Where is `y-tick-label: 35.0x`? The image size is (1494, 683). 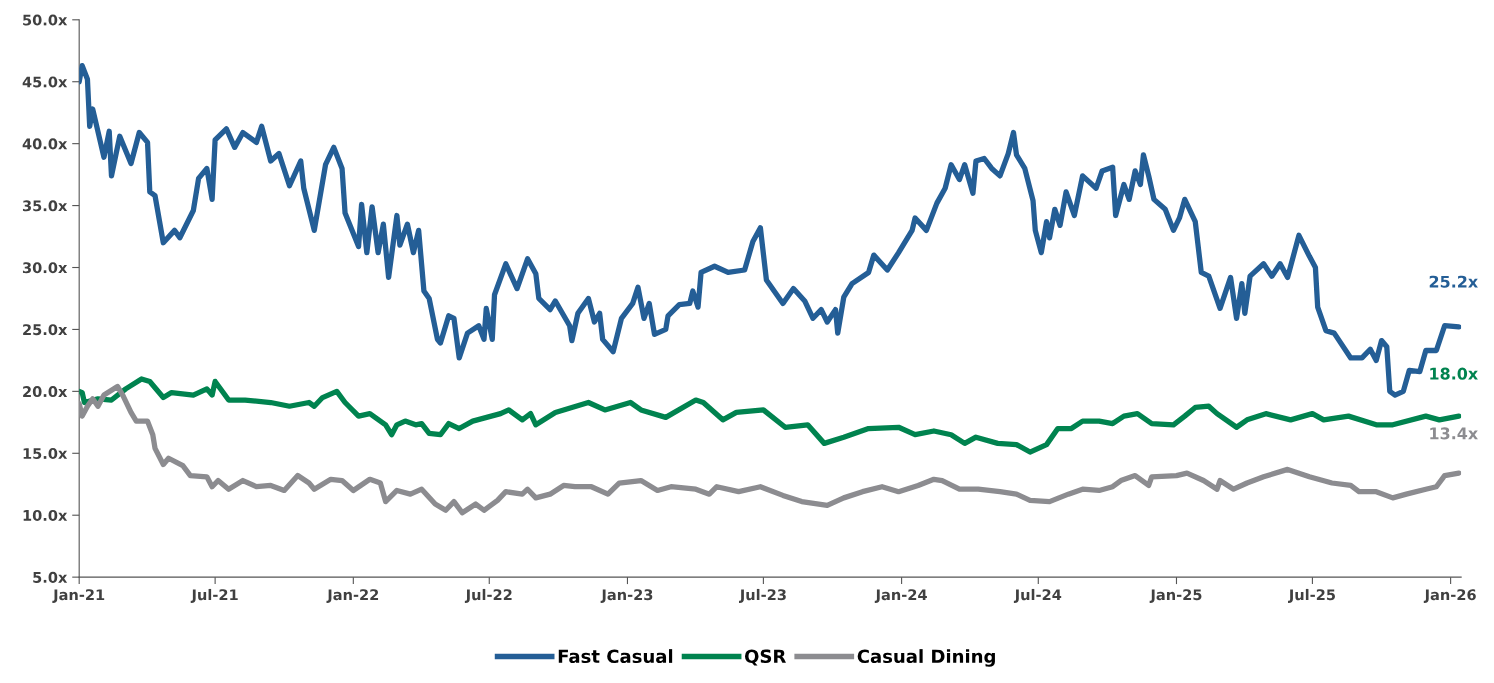
y-tick-label: 35.0x is located at coordinates (45, 206).